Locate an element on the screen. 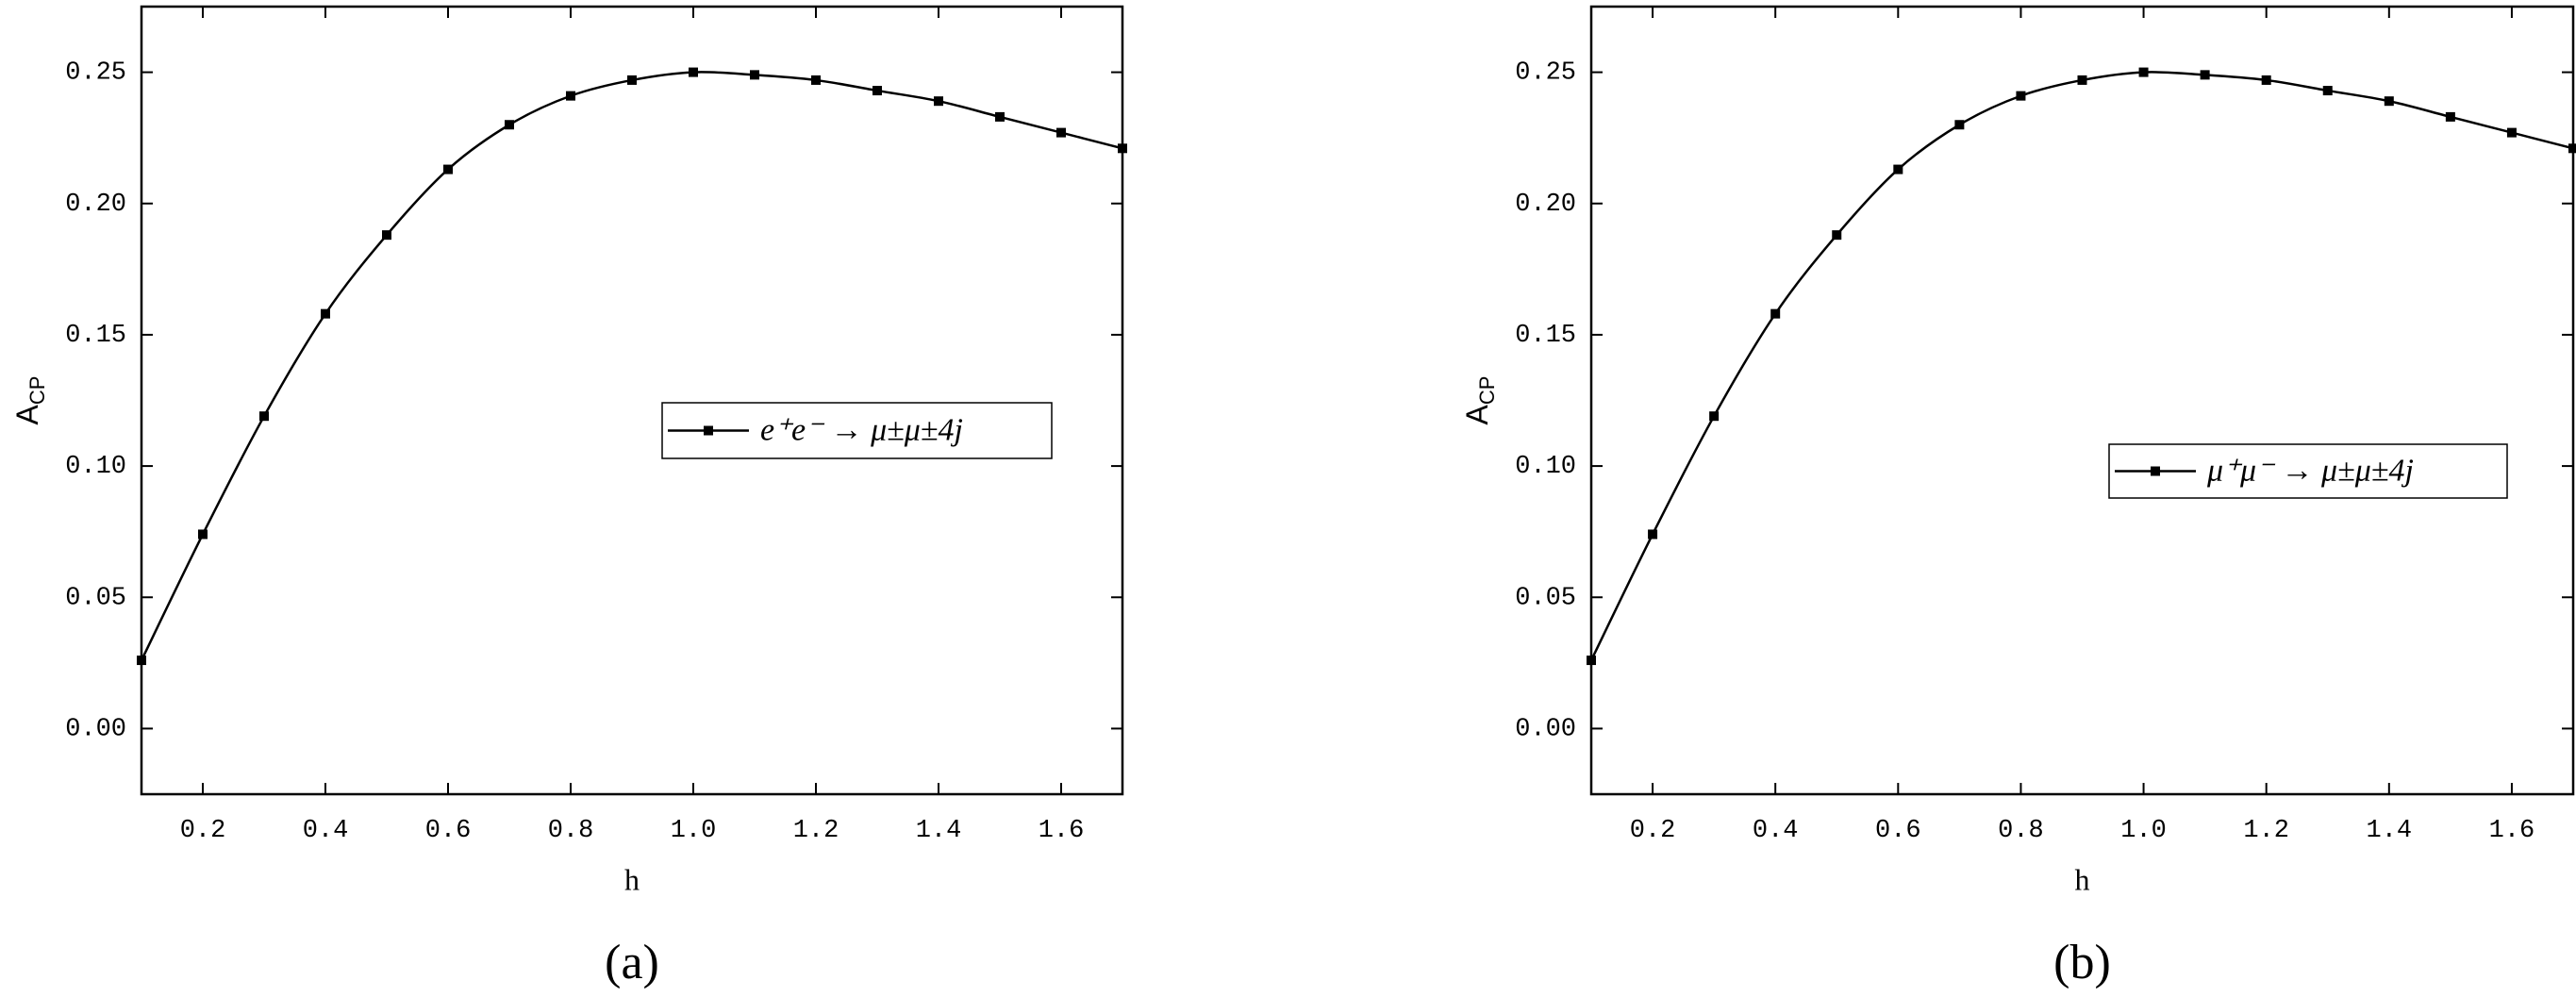  caption: (a) is located at coordinates (632, 962).